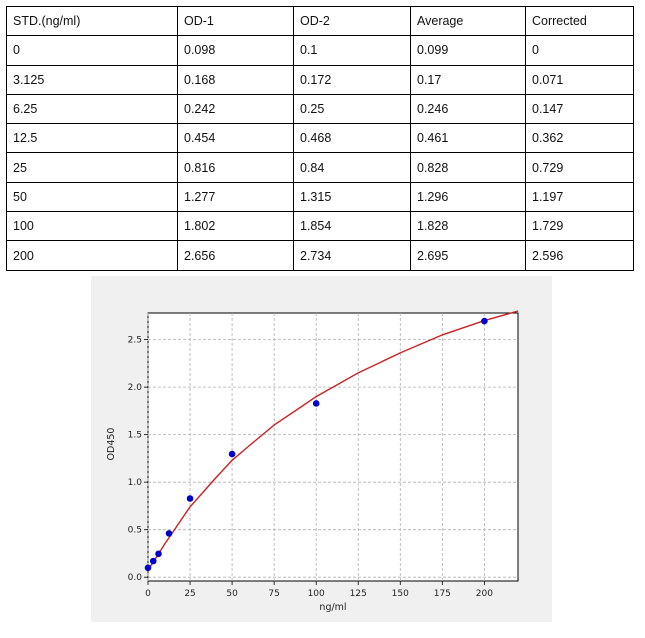  Describe the element at coordinates (135, 341) in the screenshot. I see `y-tick-label: 2.5` at that location.